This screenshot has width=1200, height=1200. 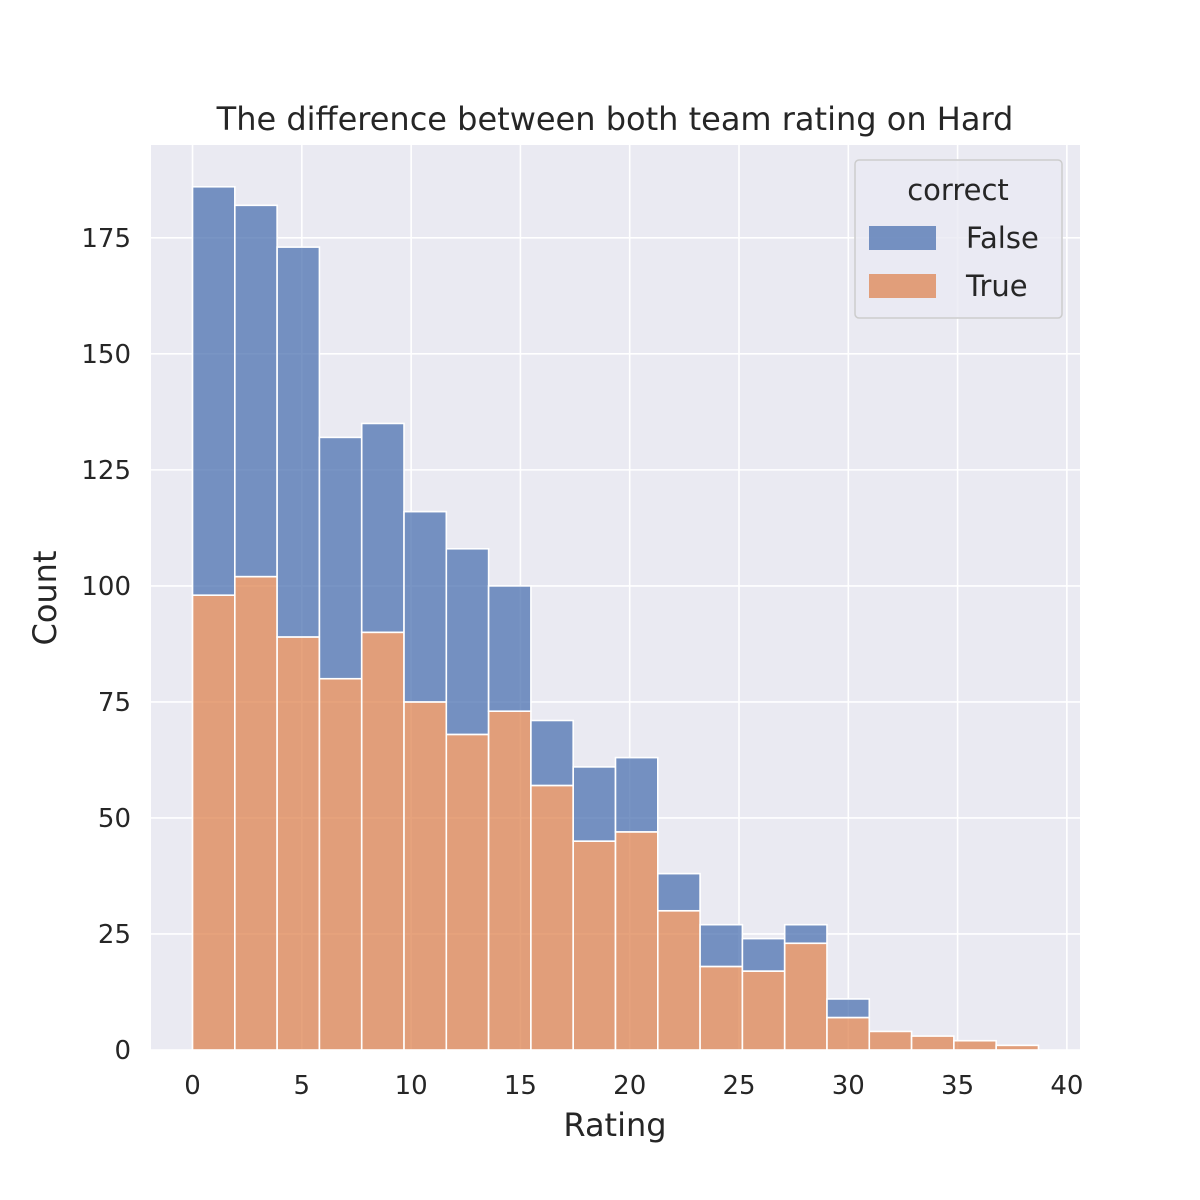 What do you see at coordinates (114, 819) in the screenshot?
I see `y-tick-label: 50` at bounding box center [114, 819].